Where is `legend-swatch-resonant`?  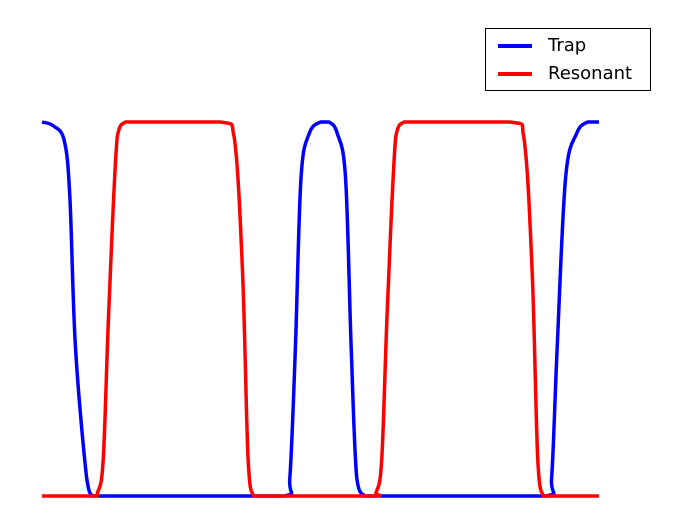 legend-swatch-resonant is located at coordinates (515, 74).